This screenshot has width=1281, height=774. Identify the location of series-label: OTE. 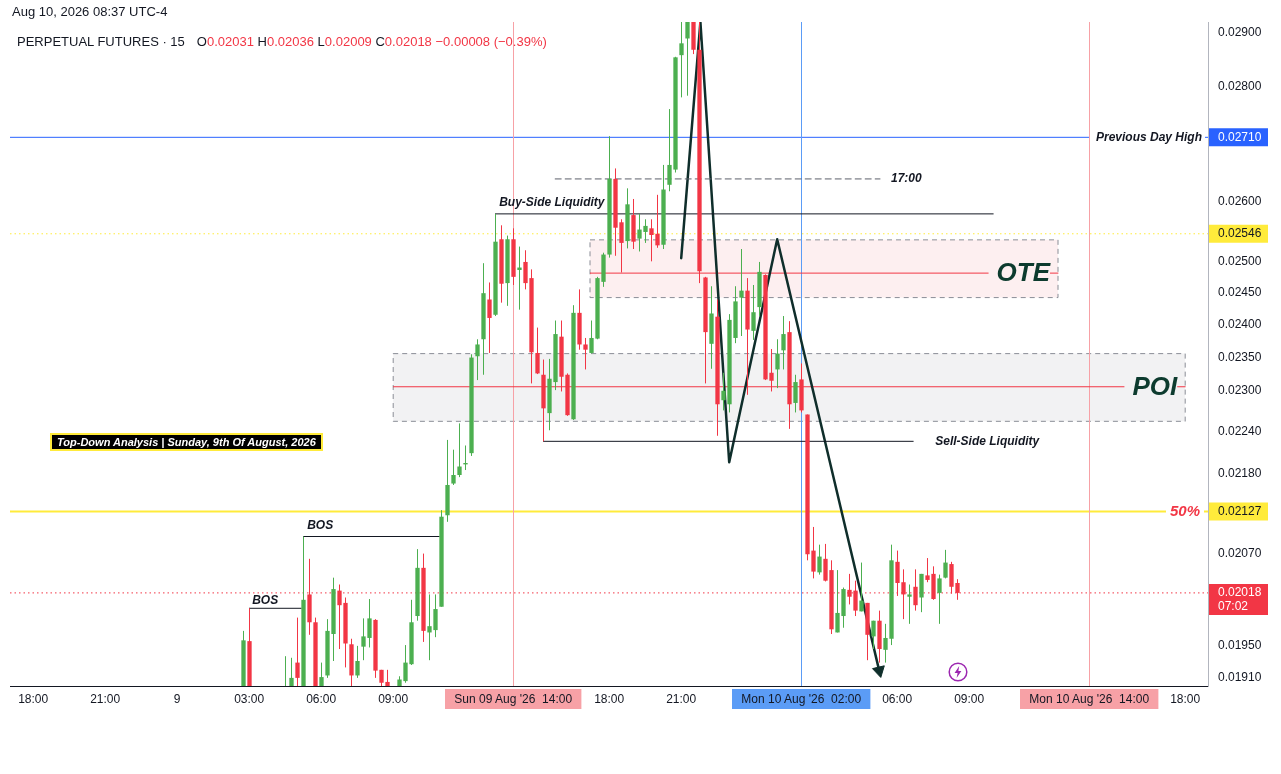
(1023, 272).